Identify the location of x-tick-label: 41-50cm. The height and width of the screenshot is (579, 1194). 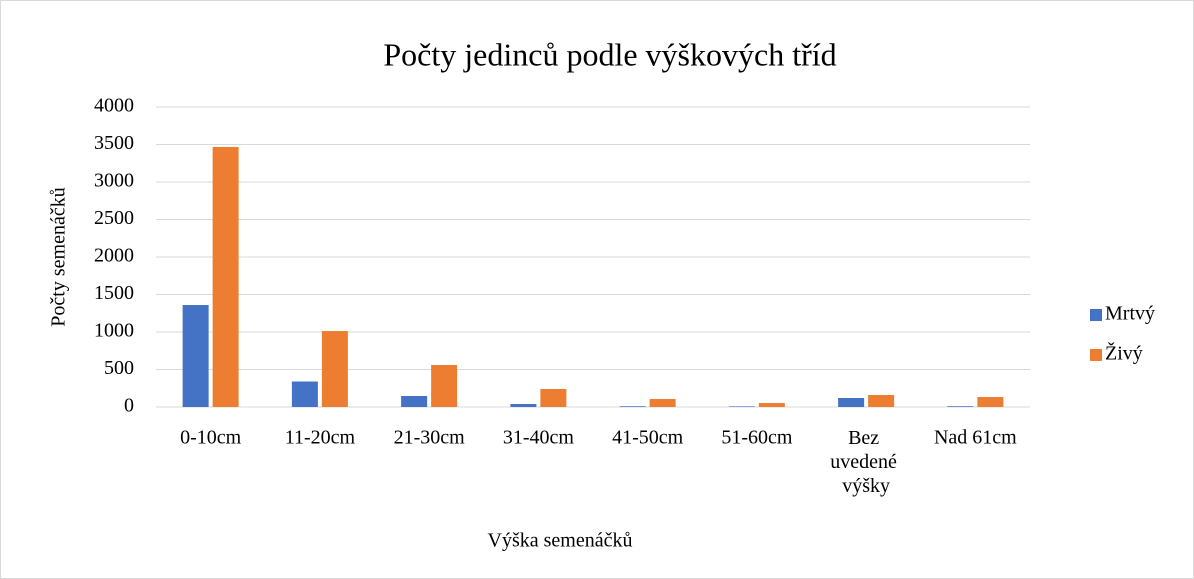
(648, 438).